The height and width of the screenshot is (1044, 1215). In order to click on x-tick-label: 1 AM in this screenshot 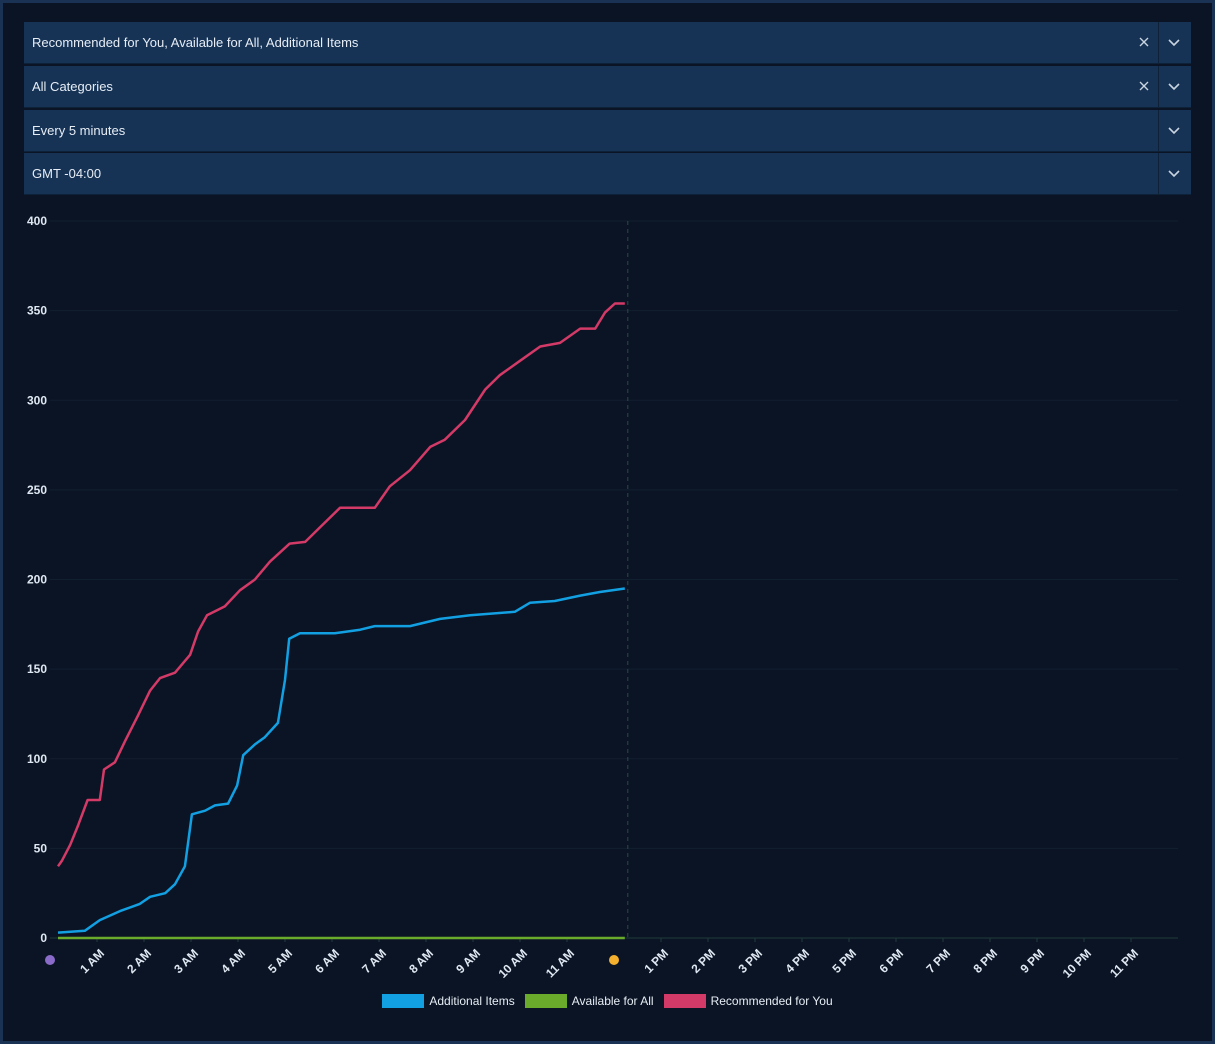, I will do `click(92, 961)`.